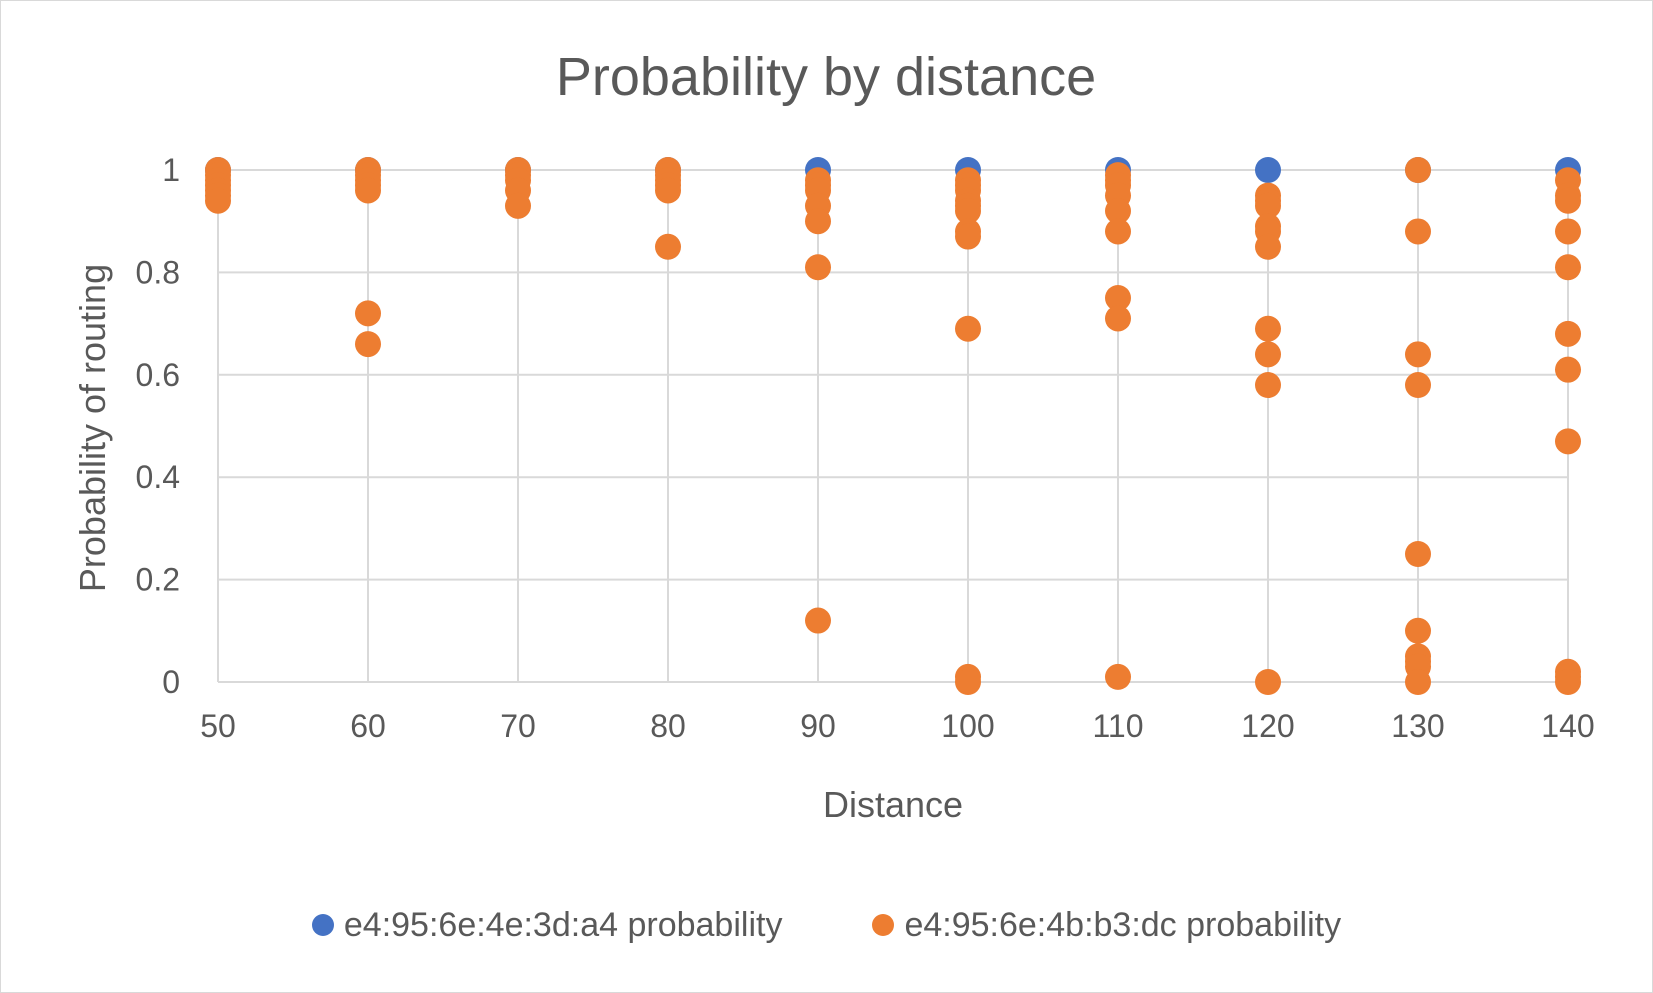 Image resolution: width=1653 pixels, height=993 pixels. I want to click on y-axis-title: Probability of routing, so click(92, 428).